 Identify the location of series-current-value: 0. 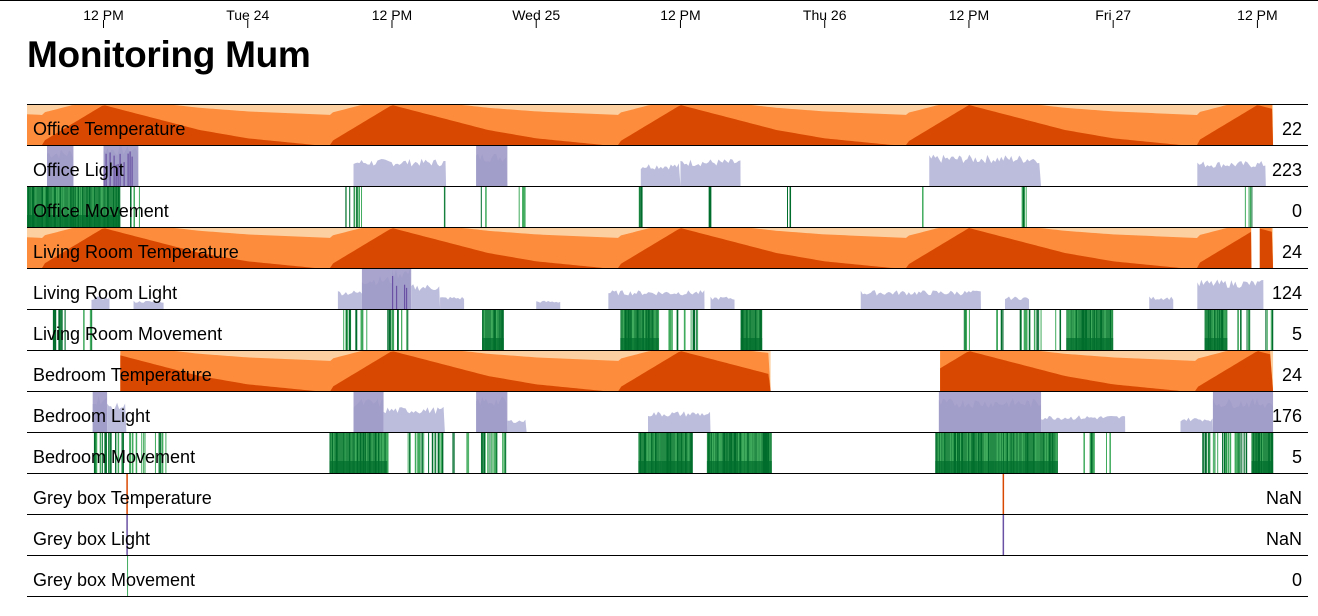
(1296, 580).